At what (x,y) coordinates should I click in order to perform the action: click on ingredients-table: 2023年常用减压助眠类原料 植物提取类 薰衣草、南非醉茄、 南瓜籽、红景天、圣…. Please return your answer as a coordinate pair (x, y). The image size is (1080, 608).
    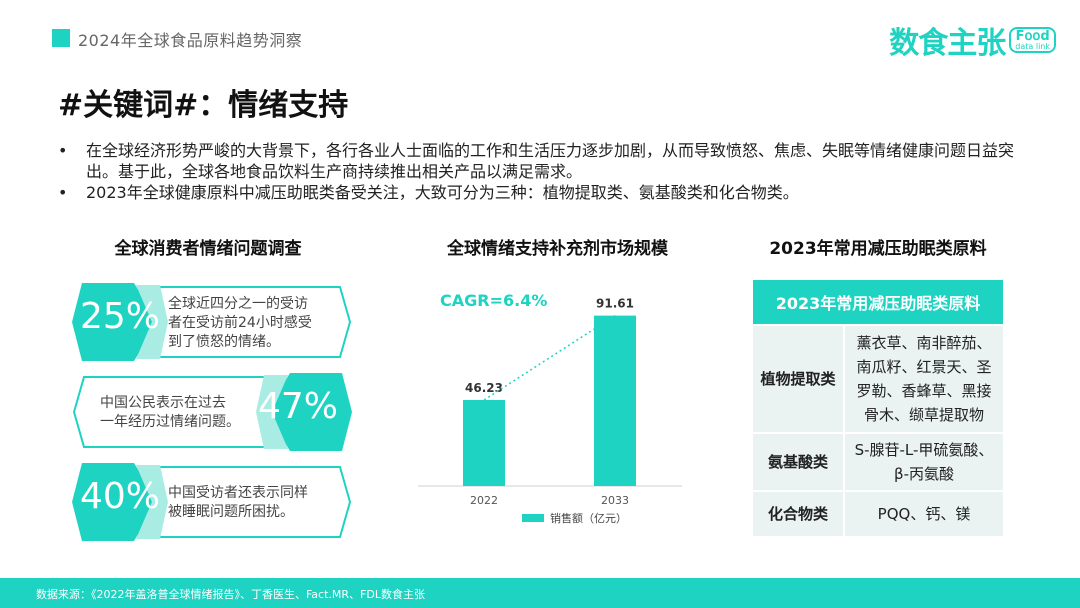
    Looking at the image, I should click on (878, 408).